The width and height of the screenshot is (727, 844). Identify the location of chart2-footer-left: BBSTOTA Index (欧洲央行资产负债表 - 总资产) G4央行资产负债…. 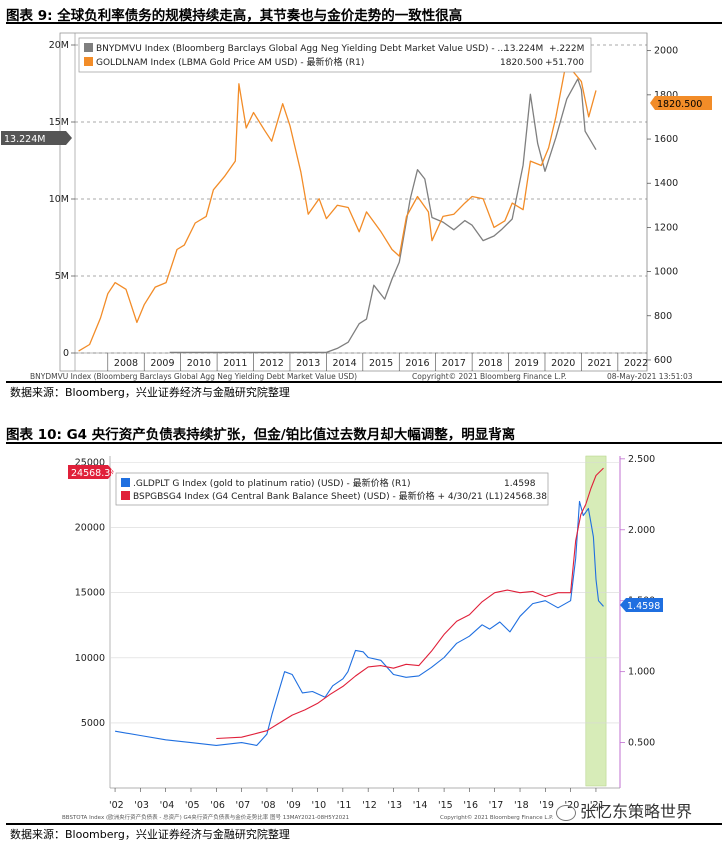
(205, 817).